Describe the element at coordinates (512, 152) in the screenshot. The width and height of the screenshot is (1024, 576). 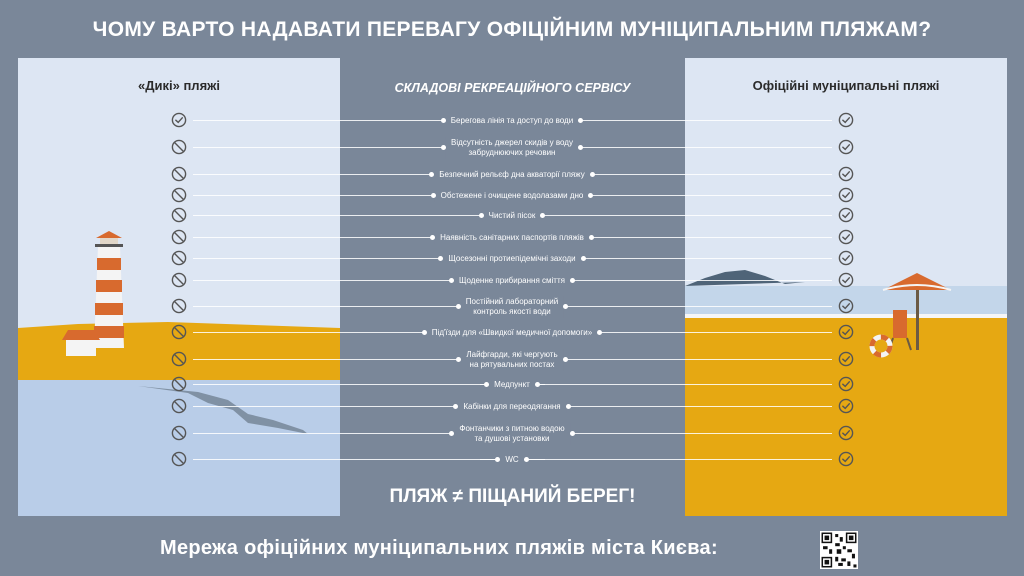
I see `criterion-label-line: забруднюючих речовин` at that location.